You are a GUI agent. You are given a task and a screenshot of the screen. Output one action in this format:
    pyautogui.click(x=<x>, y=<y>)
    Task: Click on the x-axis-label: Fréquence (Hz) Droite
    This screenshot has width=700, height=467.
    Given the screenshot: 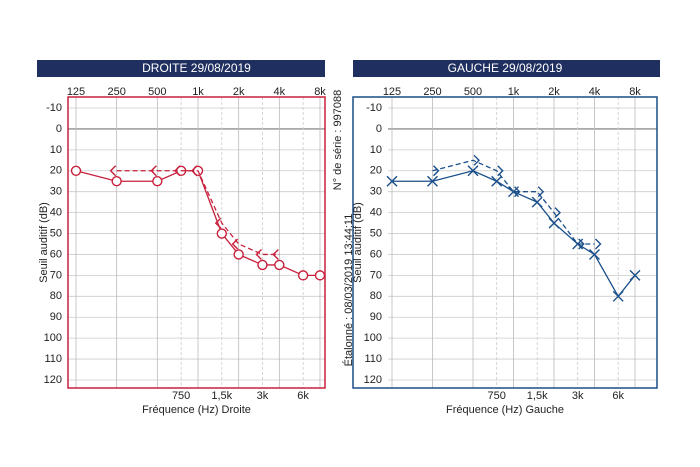 What is the action you would take?
    pyautogui.click(x=196, y=410)
    